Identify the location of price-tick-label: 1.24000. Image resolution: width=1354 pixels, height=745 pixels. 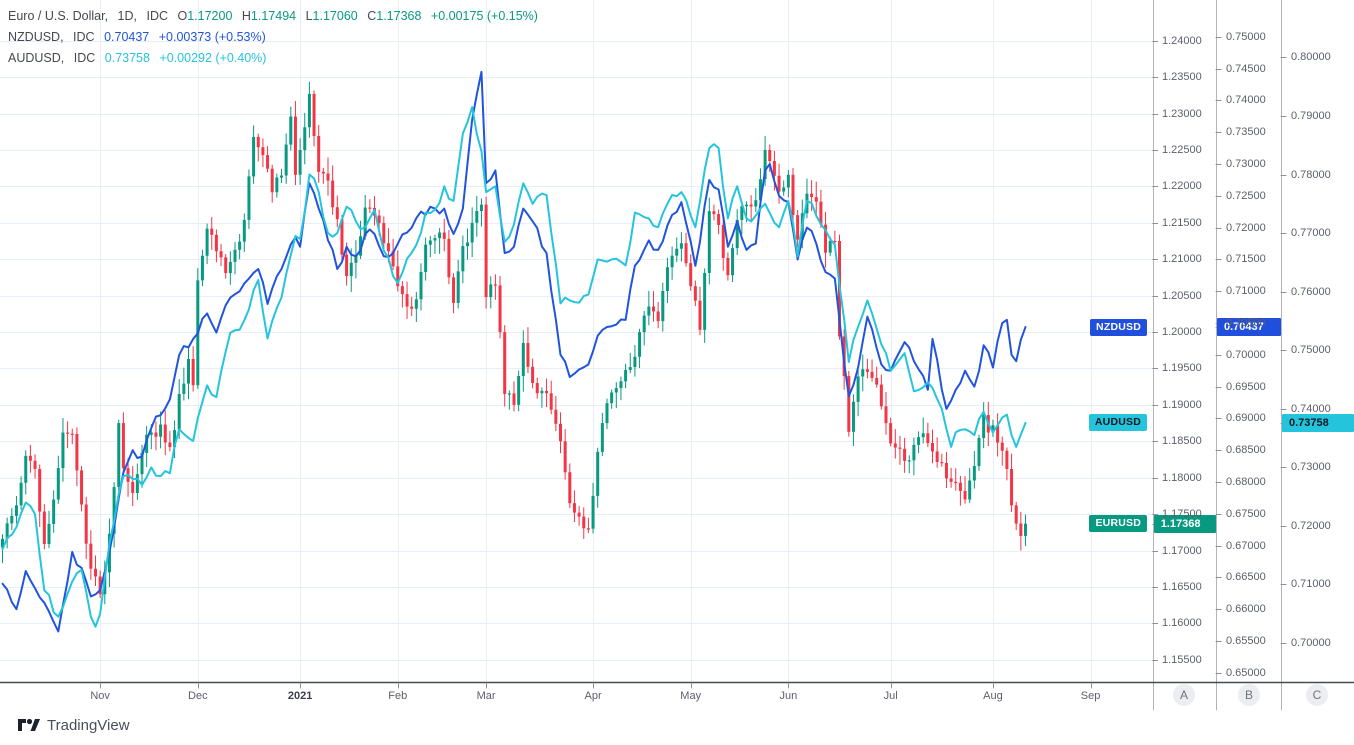
(1182, 40).